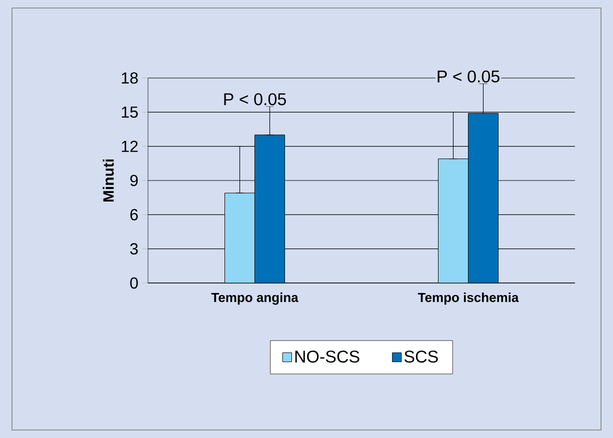 The width and height of the screenshot is (613, 438). What do you see at coordinates (468, 298) in the screenshot?
I see `x-tick-label: Tempo ischemia` at bounding box center [468, 298].